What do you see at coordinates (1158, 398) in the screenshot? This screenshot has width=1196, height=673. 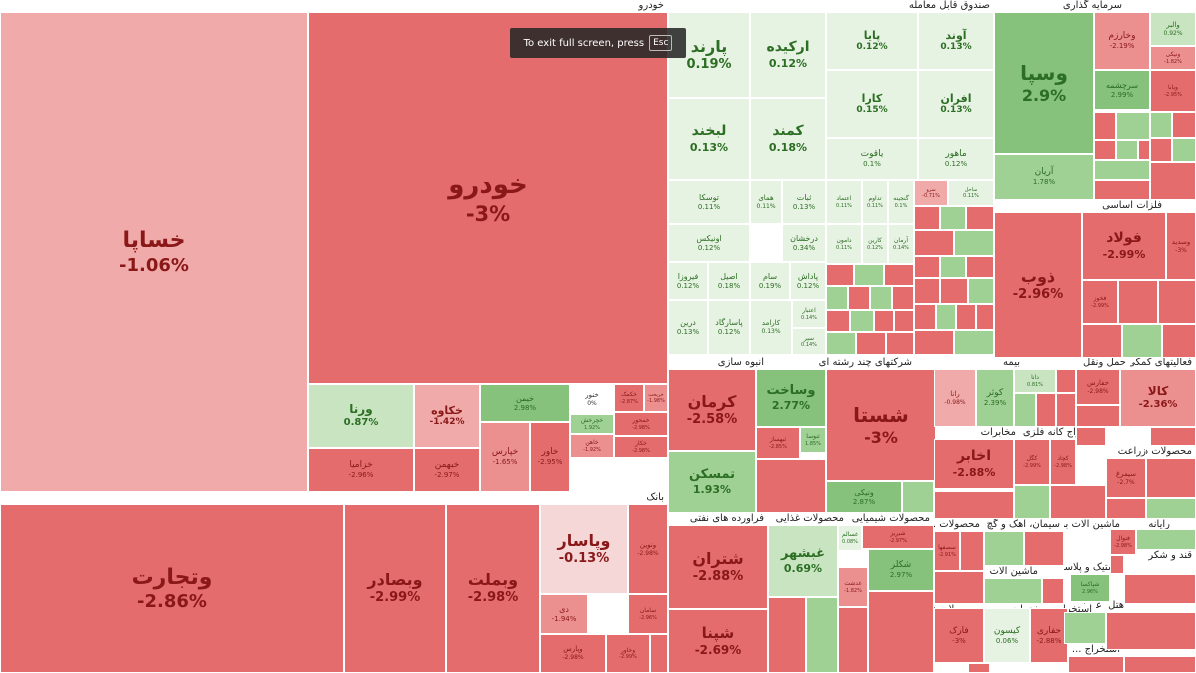 I see `stock-tile: کالا -2.36%` at bounding box center [1158, 398].